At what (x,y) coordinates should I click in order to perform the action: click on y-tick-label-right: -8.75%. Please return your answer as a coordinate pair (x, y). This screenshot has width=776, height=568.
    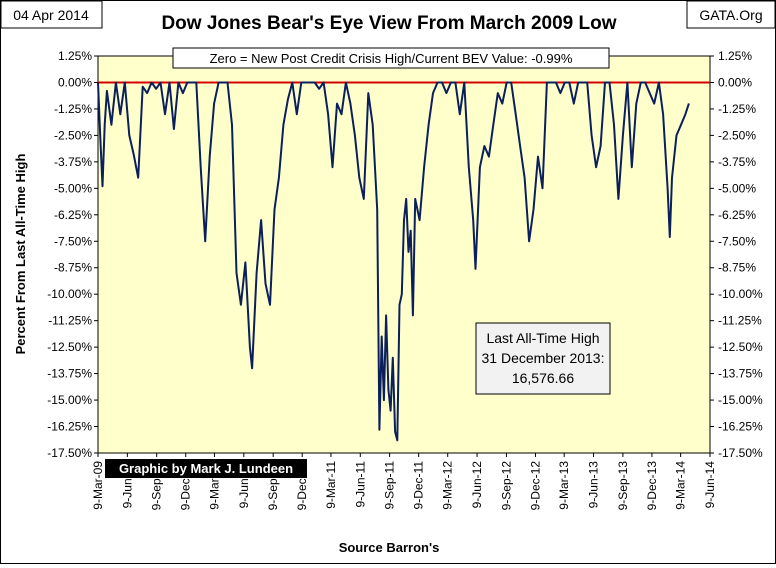
    Looking at the image, I should click on (737, 268).